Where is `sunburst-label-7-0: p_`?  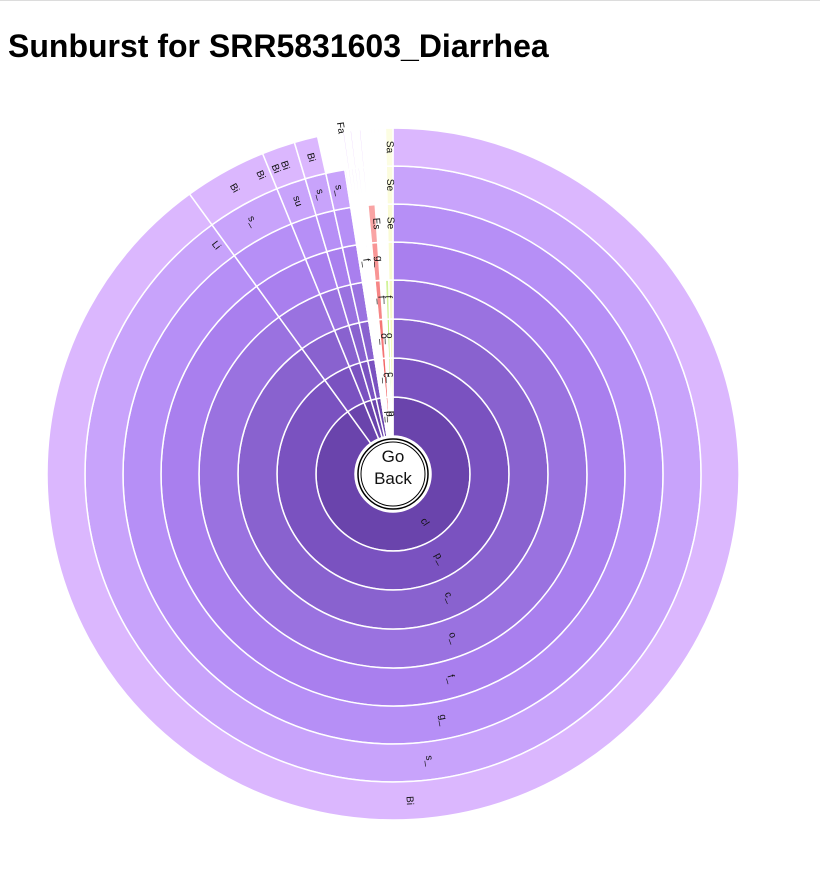 sunburst-label-7-0: p_ is located at coordinates (391, 417).